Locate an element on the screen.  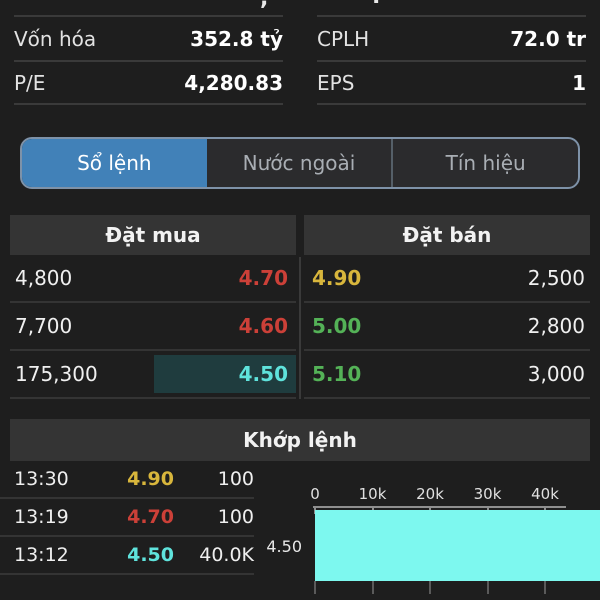
stats-left-column: , Vốn hóa 352.8 tỷ P/E 4,280.83 is located at coordinates (148, 52).